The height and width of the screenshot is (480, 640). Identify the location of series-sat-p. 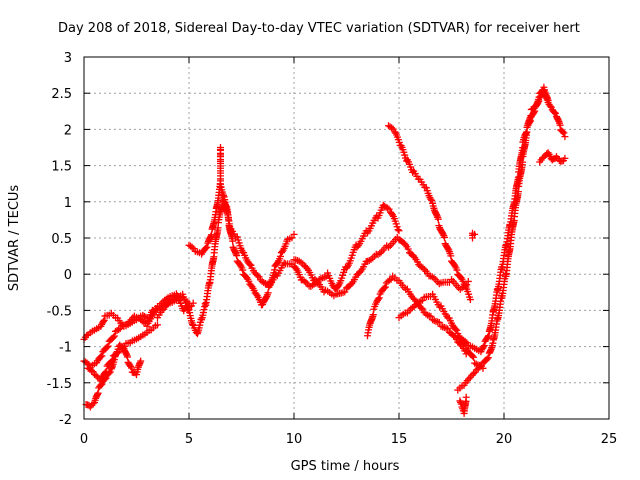
(552, 157).